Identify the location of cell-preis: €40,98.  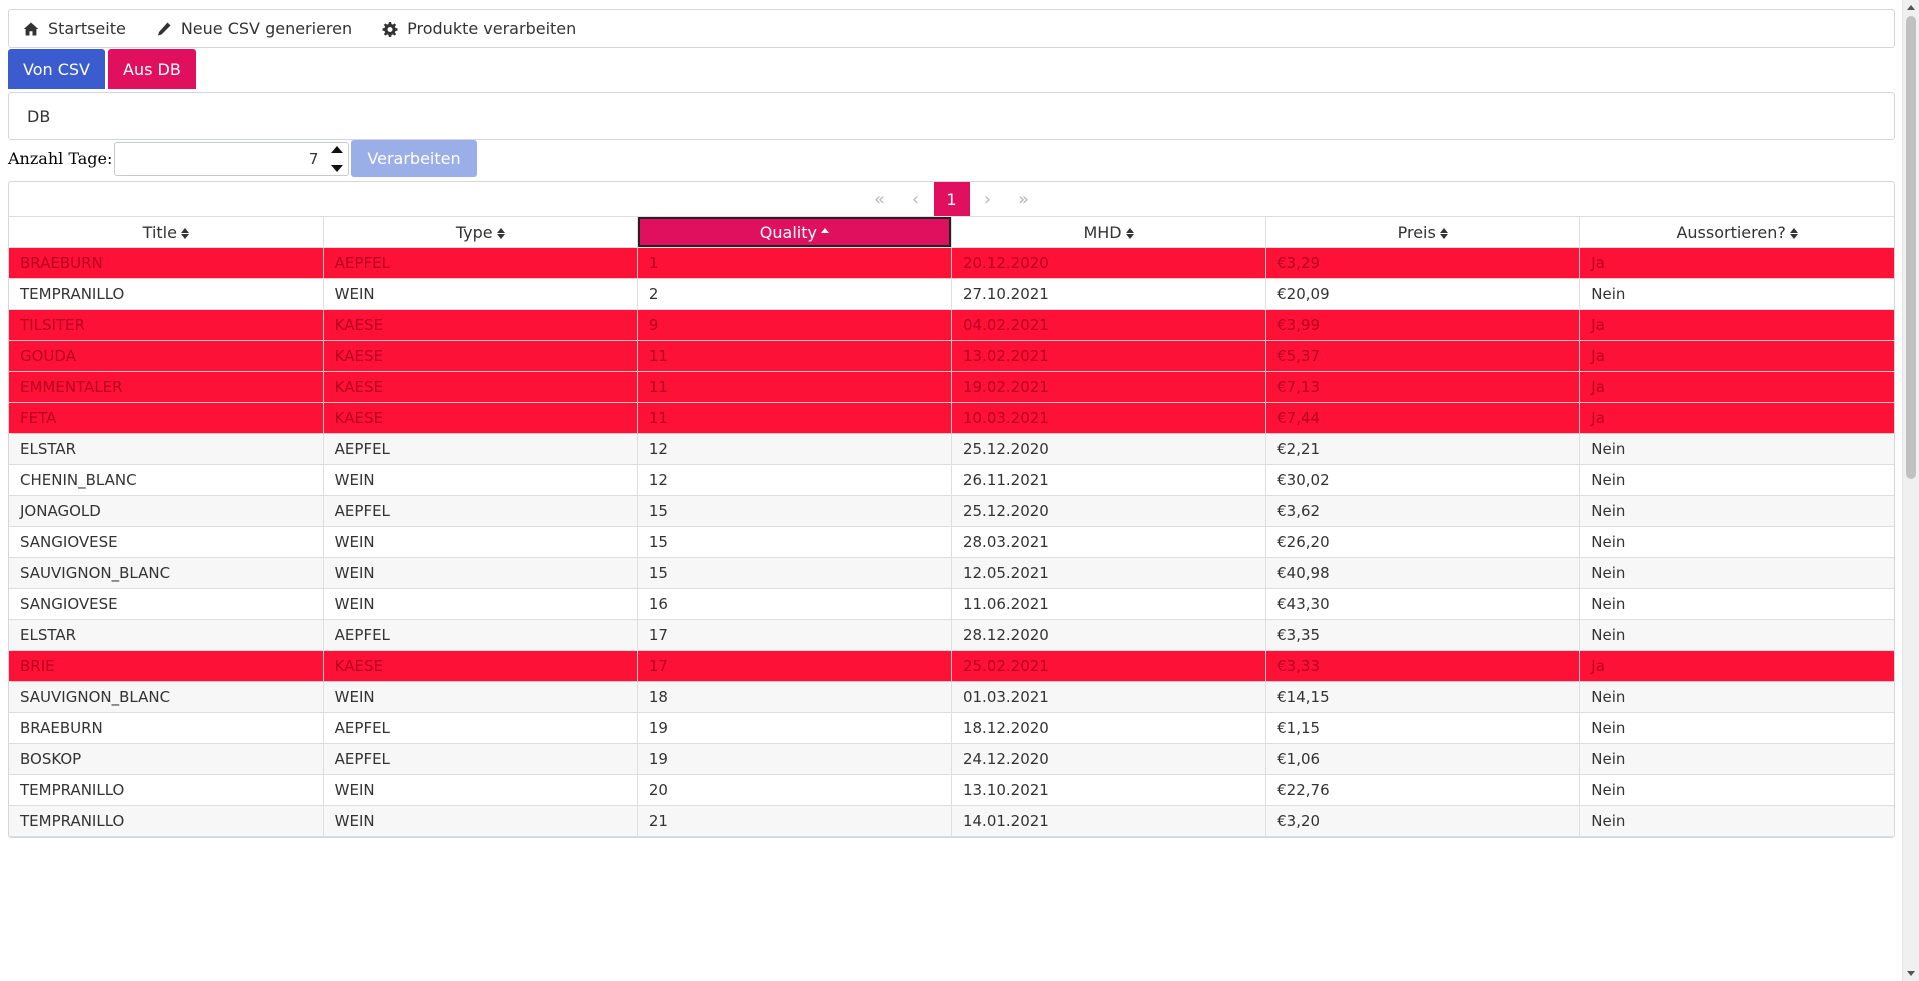
(1423, 573).